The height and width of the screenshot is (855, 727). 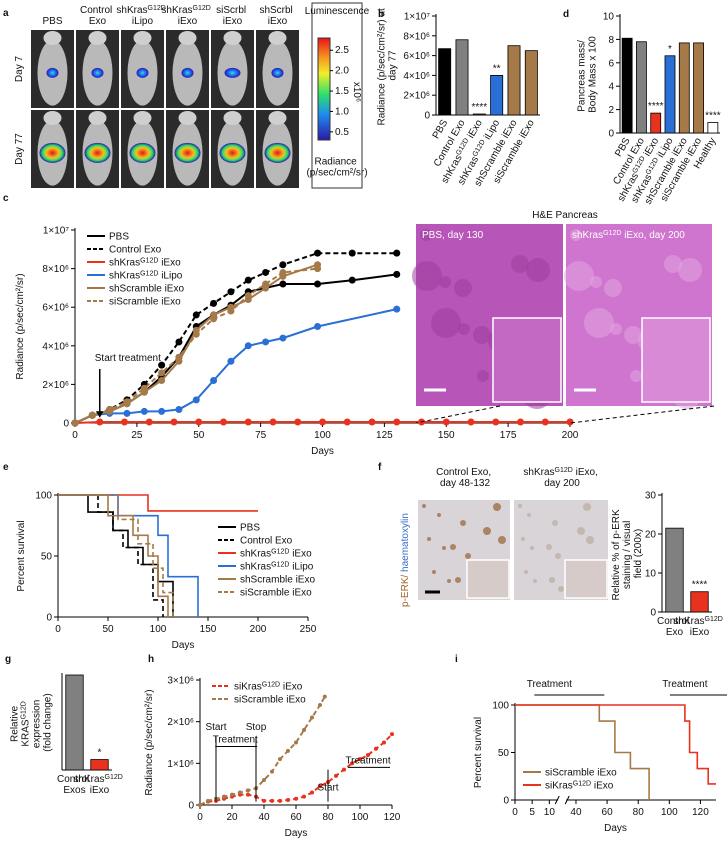 What do you see at coordinates (296, 817) in the screenshot?
I see `x-tick-label: 60` at bounding box center [296, 817].